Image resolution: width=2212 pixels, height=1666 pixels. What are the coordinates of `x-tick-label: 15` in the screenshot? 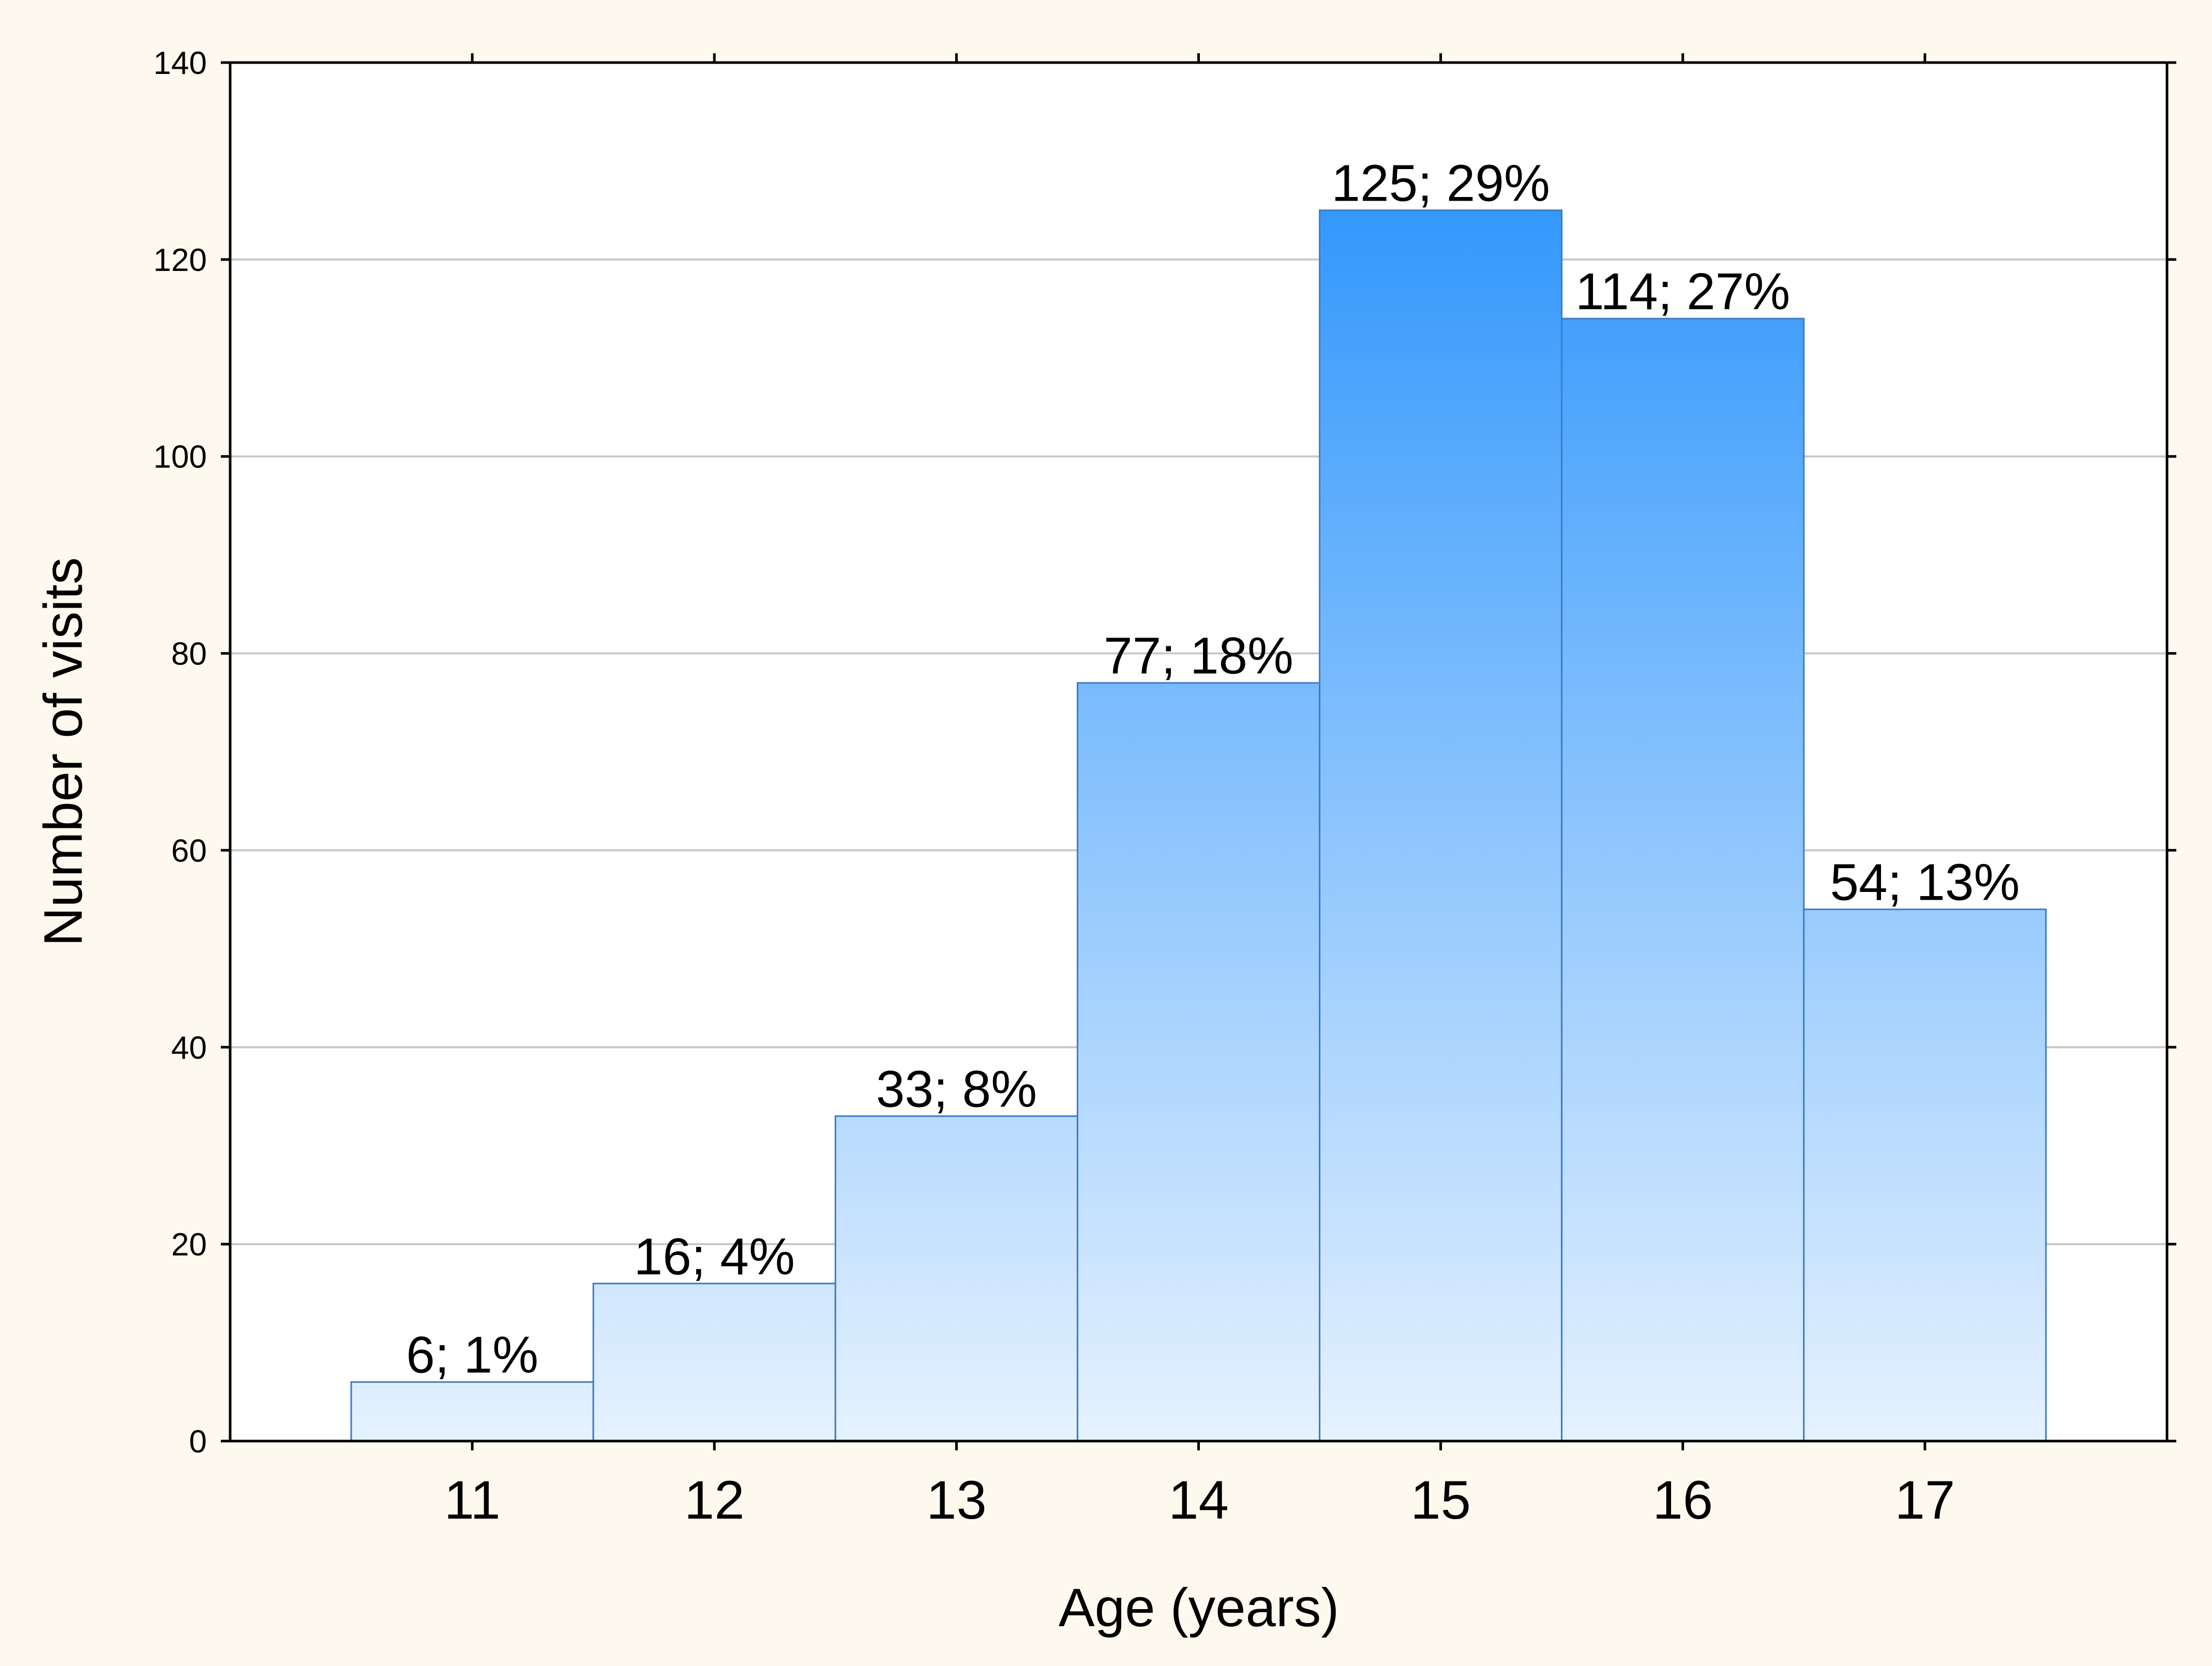 It's located at (1441, 1500).